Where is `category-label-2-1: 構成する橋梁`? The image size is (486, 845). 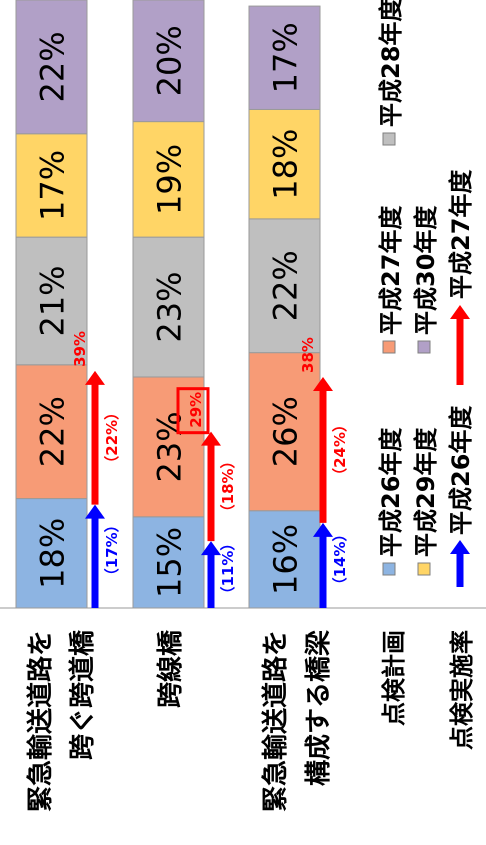
category-label-2-1: 構成する橋梁 is located at coordinates (319, 708).